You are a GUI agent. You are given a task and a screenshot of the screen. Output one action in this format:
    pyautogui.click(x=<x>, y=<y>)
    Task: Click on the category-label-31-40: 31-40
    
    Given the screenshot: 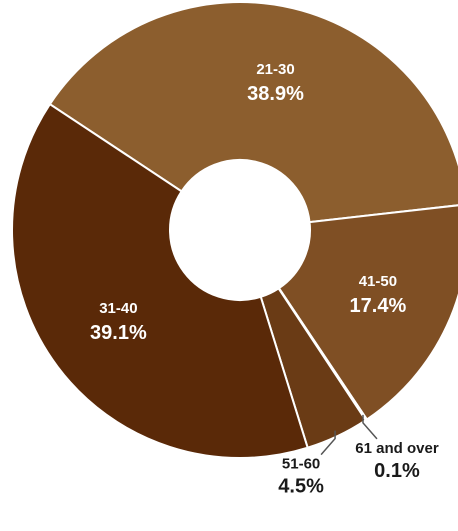 What is the action you would take?
    pyautogui.click(x=118, y=308)
    